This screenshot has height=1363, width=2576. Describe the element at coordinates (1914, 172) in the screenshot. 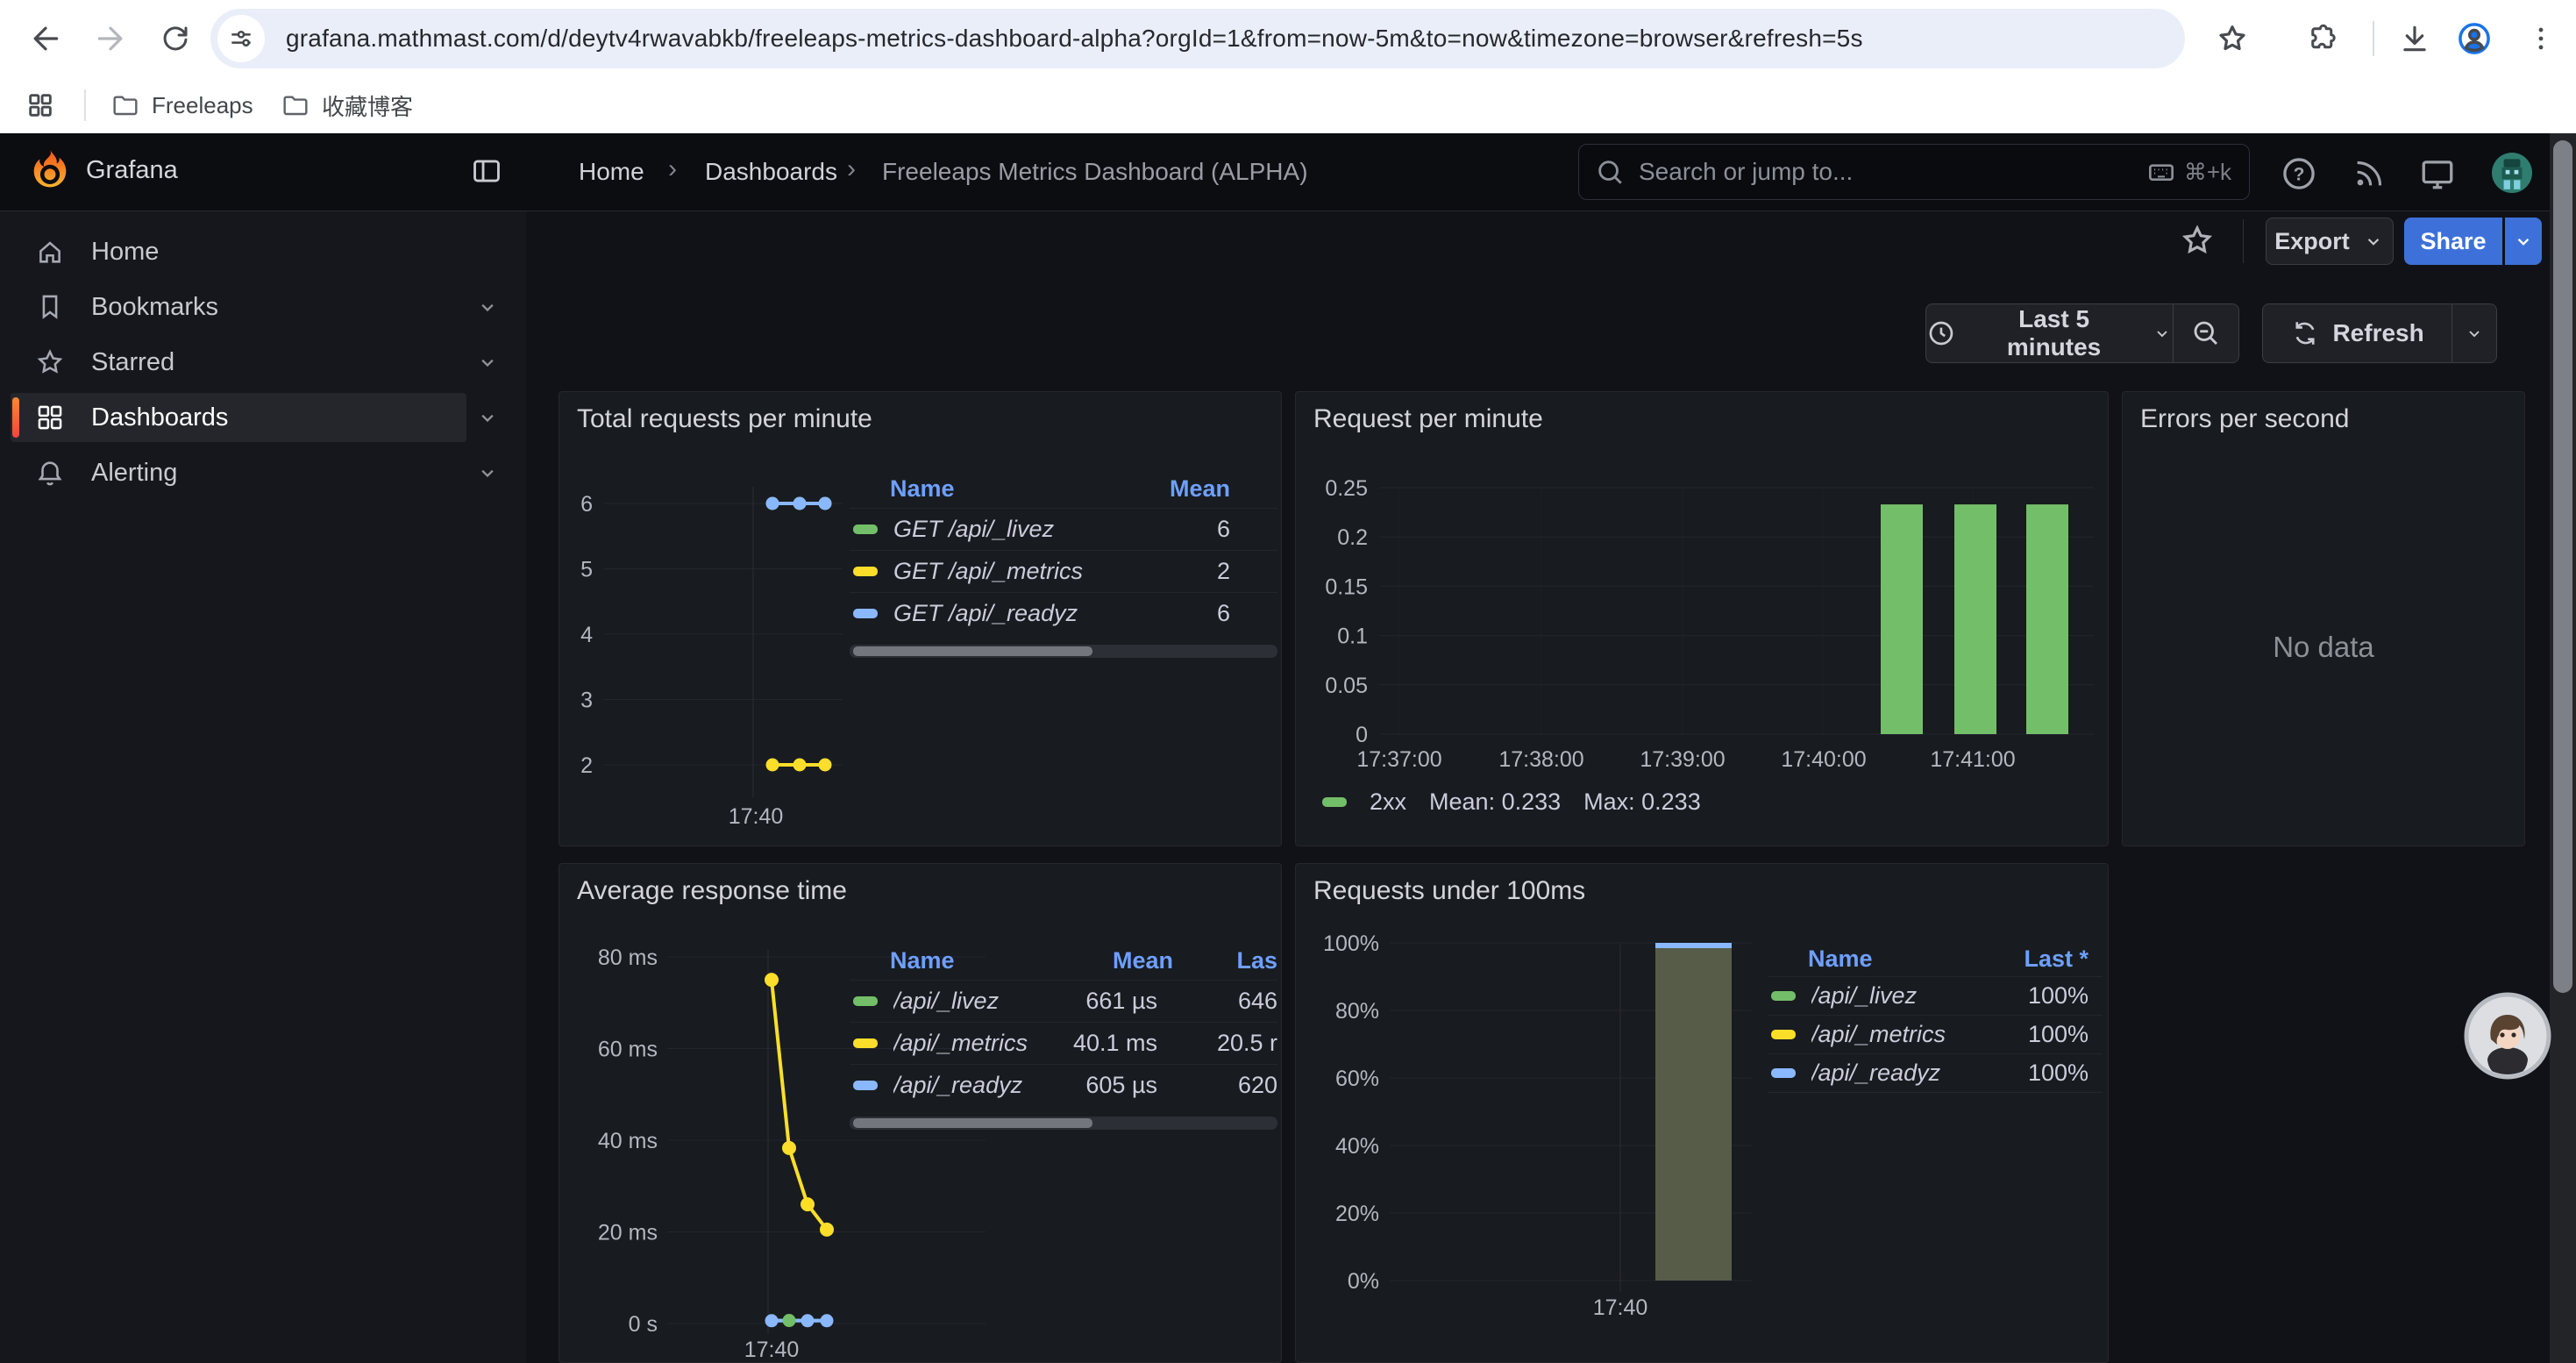

I see `search-input: Search or jump to... ⌘+k` at that location.